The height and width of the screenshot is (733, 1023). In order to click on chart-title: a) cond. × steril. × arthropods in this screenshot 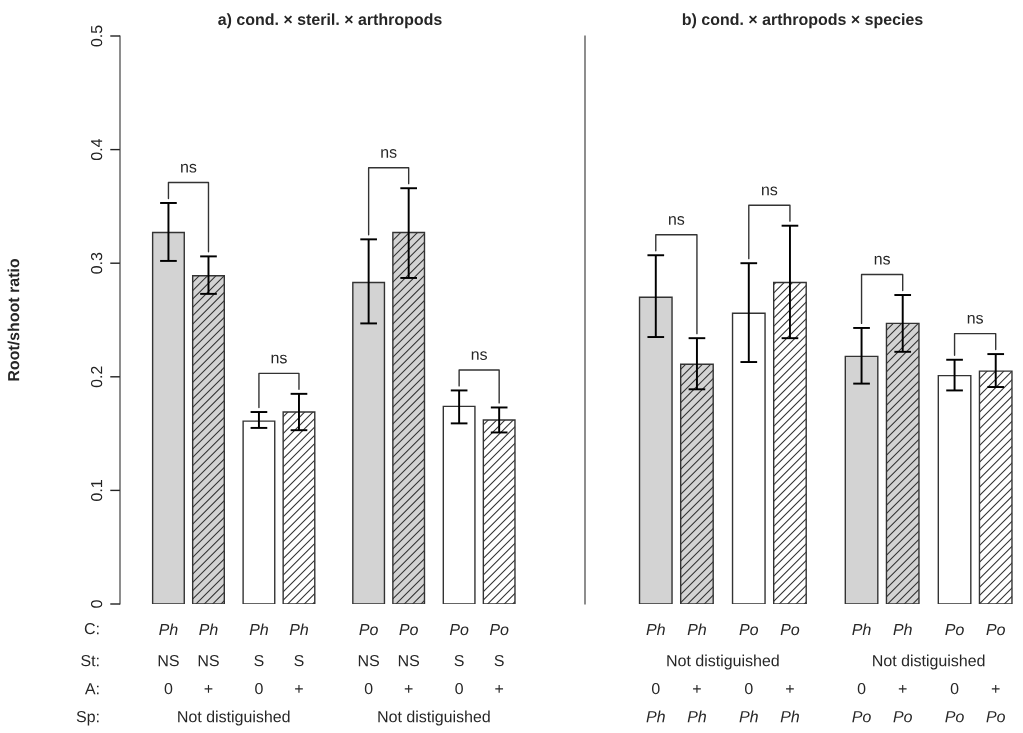, I will do `click(330, 21)`.